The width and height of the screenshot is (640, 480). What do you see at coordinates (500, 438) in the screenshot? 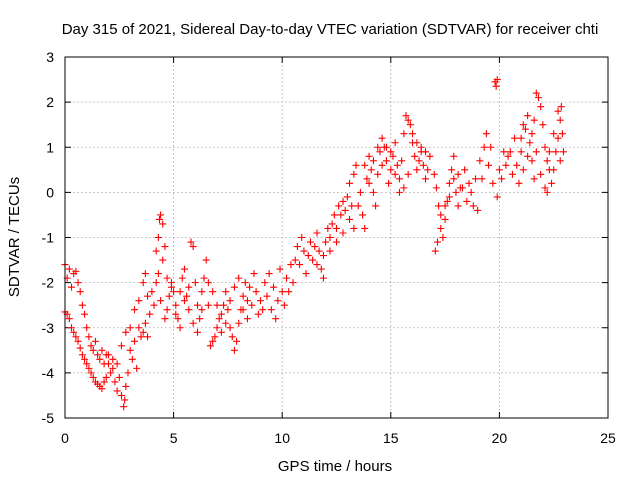
I see `x-tick-label: 20` at bounding box center [500, 438].